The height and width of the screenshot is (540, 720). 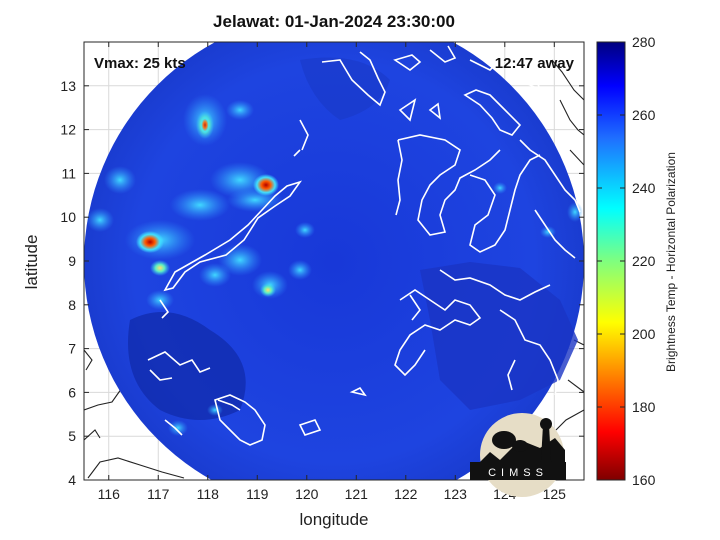 I want to click on x-tick-label: 119, so click(x=257, y=494).